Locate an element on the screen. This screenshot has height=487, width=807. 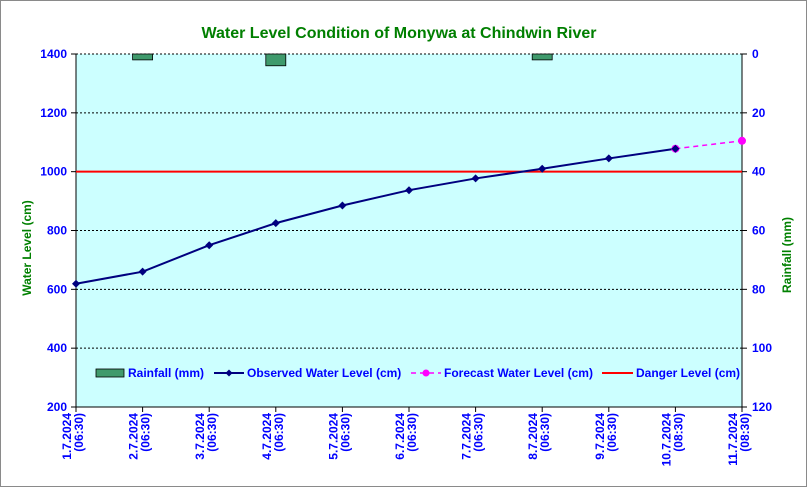
legend-danger-label: Danger Level (cm) is located at coordinates (688, 373).